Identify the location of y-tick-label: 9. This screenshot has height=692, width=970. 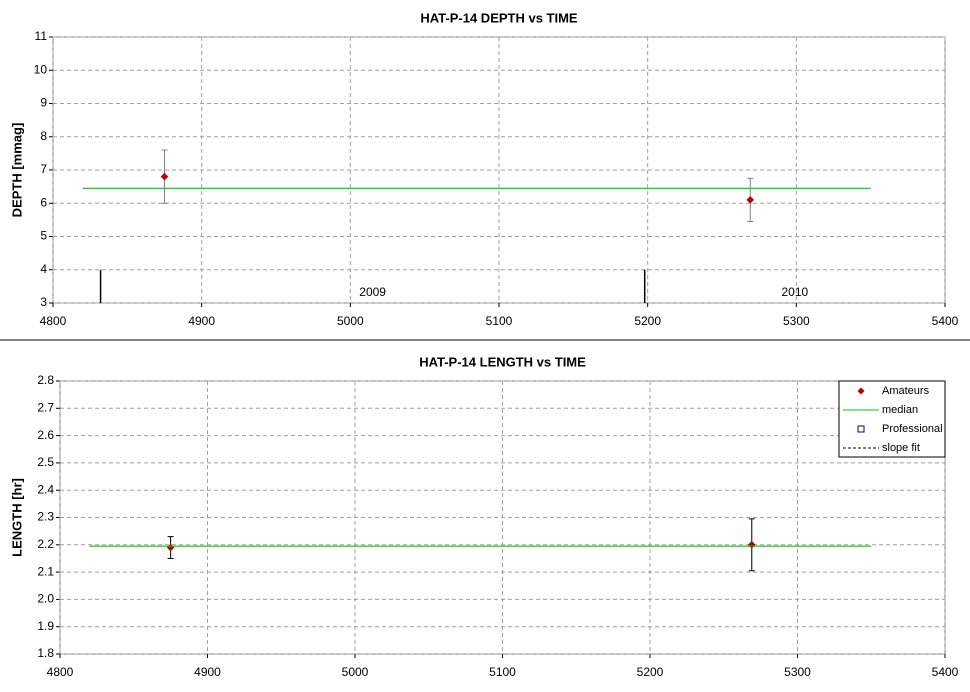
(43, 103).